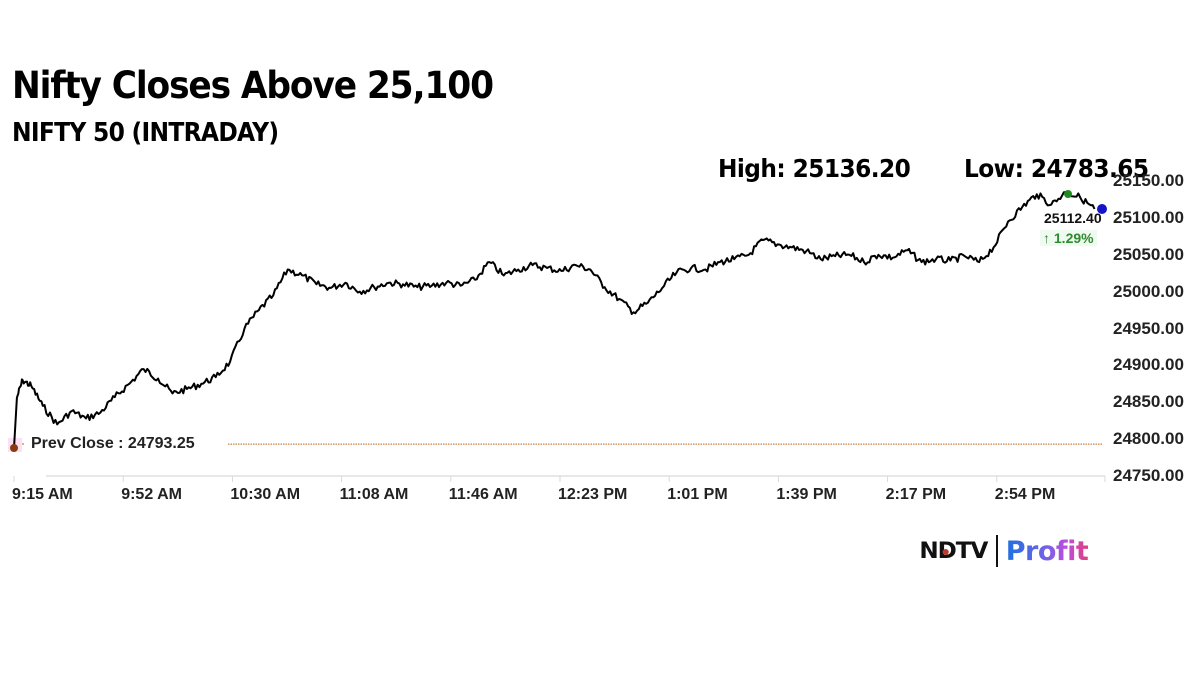  I want to click on y-axis-label: 24850.00, so click(1148, 402).